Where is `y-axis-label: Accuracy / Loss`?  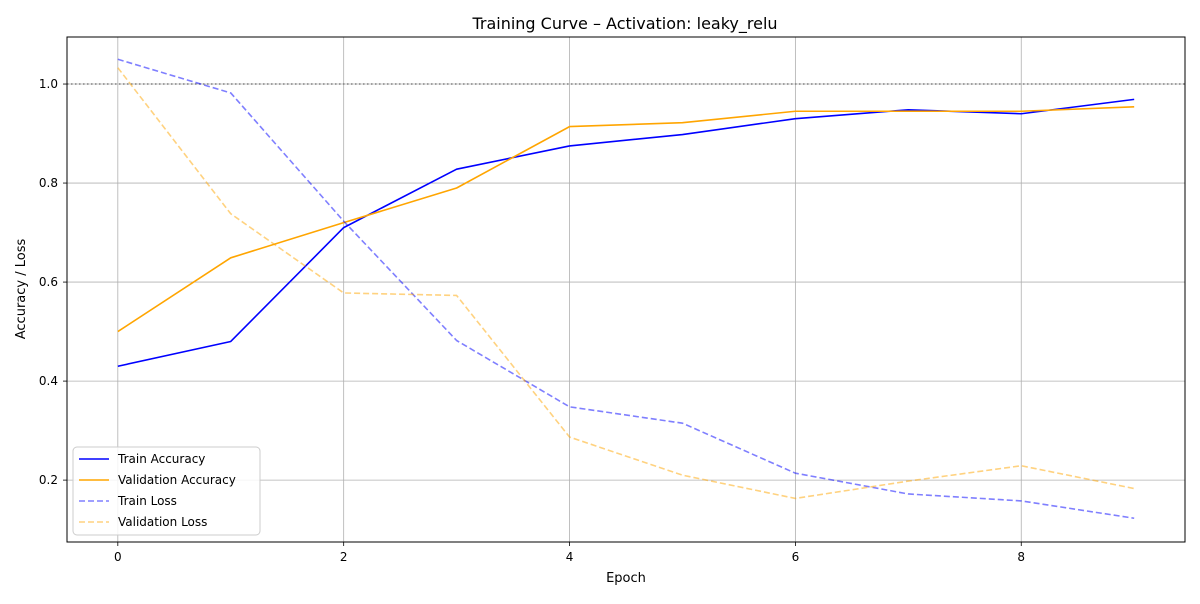 y-axis-label: Accuracy / Loss is located at coordinates (21, 289).